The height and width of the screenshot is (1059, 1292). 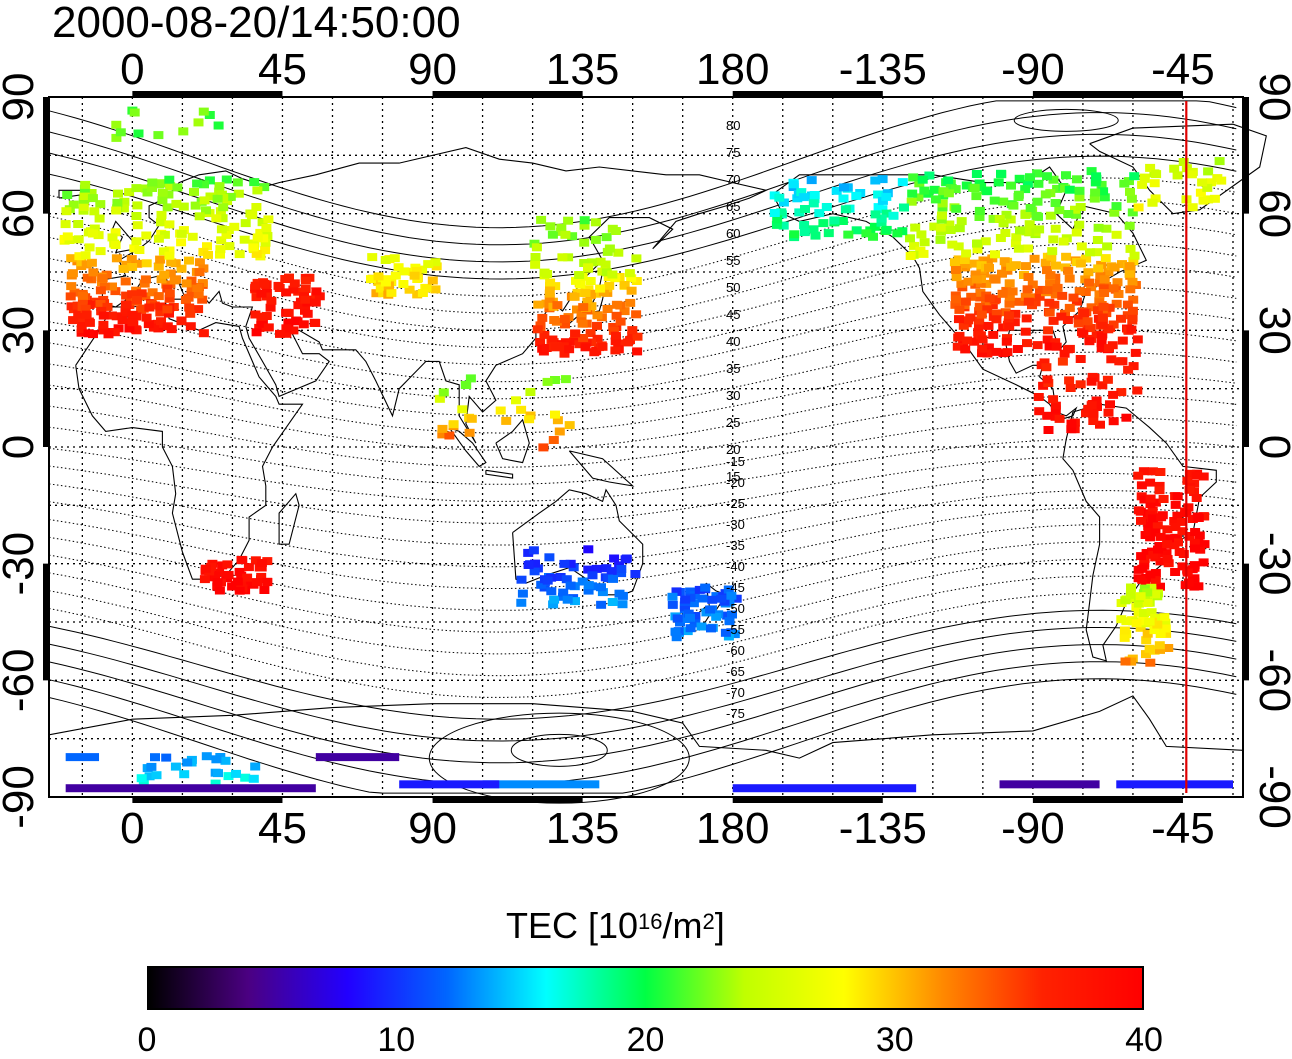 What do you see at coordinates (735, 545) in the screenshot?
I see `contour-label: -35` at bounding box center [735, 545].